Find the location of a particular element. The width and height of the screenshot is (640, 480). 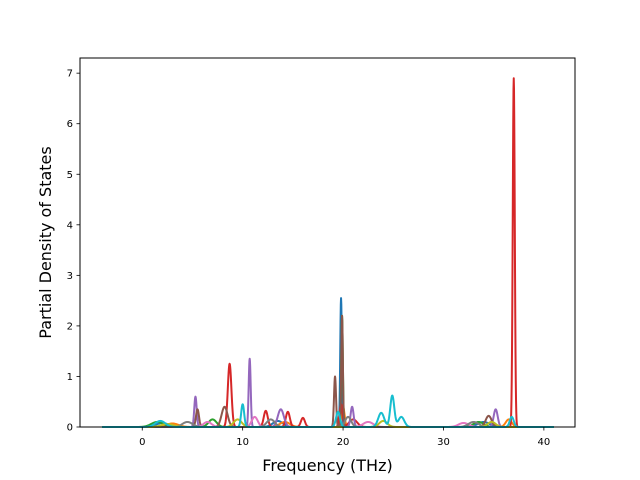

y-tick-label: 4 is located at coordinates (70, 225).